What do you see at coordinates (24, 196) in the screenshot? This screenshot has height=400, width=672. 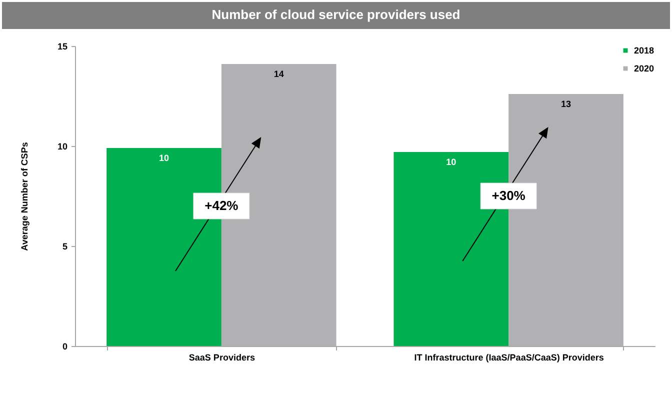 I see `y-axis-title: Average Number of CSPs` at bounding box center [24, 196].